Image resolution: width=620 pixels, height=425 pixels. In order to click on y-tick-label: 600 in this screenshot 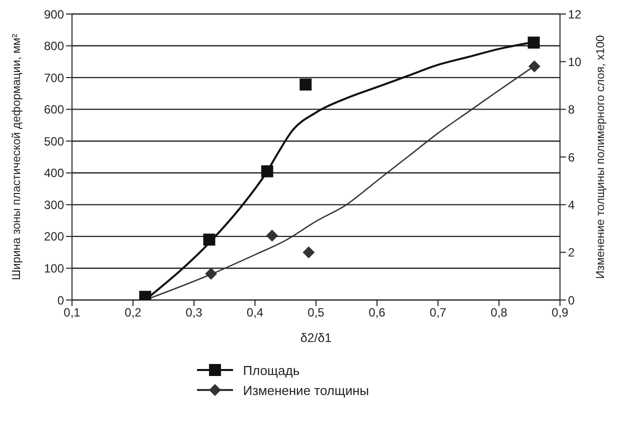, I will do `click(54, 109)`.